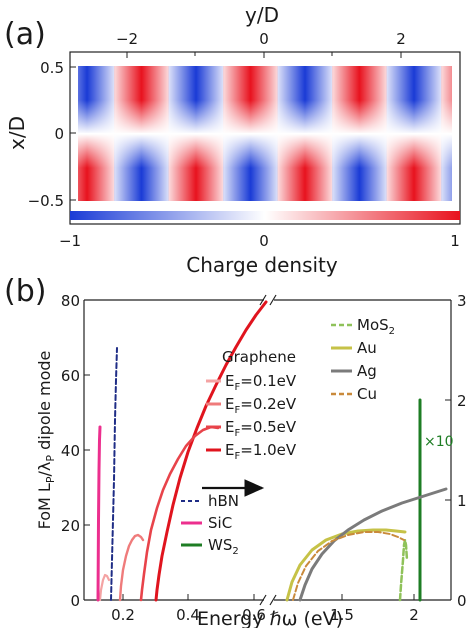 Image resolution: width=474 pixels, height=628 pixels. I want to click on graphene-legend-entry: EF=0.5eV, so click(261, 428).